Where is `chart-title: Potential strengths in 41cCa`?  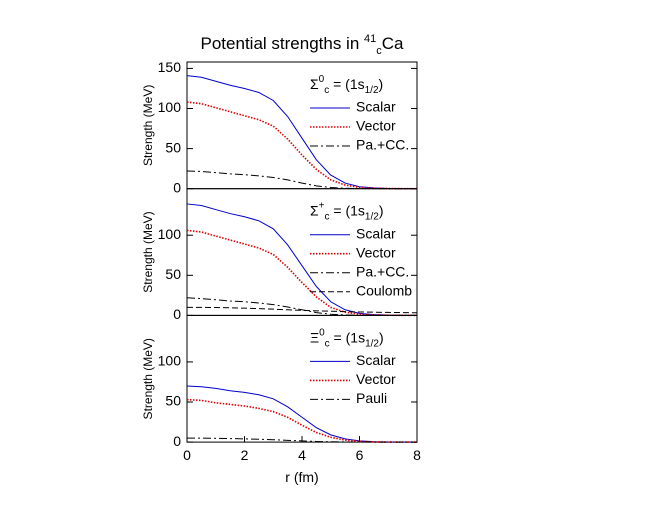
chart-title: Potential strengths in 41cCa is located at coordinates (303, 45).